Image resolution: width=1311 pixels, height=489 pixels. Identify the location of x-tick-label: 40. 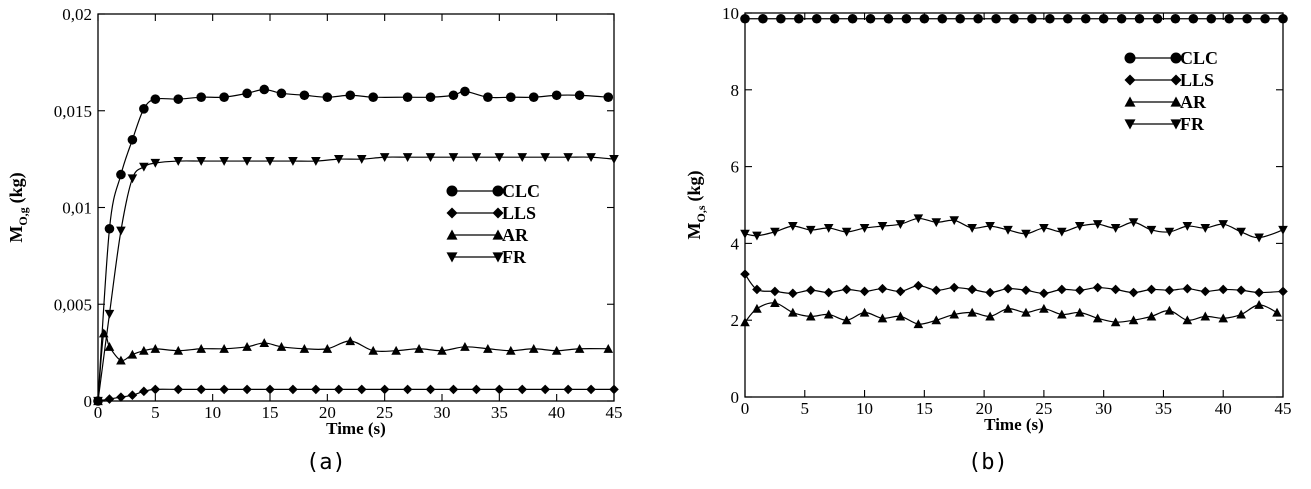
(556, 412).